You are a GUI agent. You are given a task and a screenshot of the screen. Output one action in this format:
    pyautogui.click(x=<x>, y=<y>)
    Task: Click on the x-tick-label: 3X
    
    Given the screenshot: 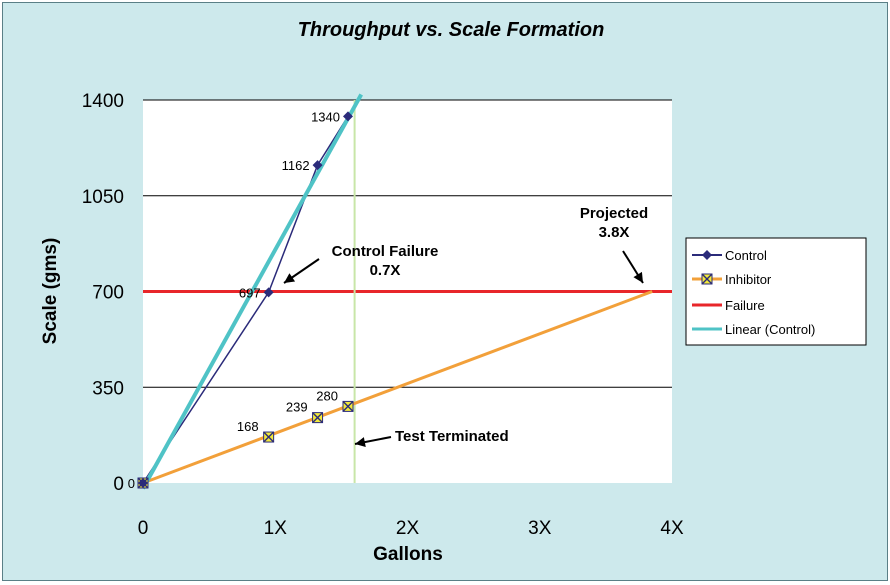 What is the action you would take?
    pyautogui.click(x=540, y=528)
    